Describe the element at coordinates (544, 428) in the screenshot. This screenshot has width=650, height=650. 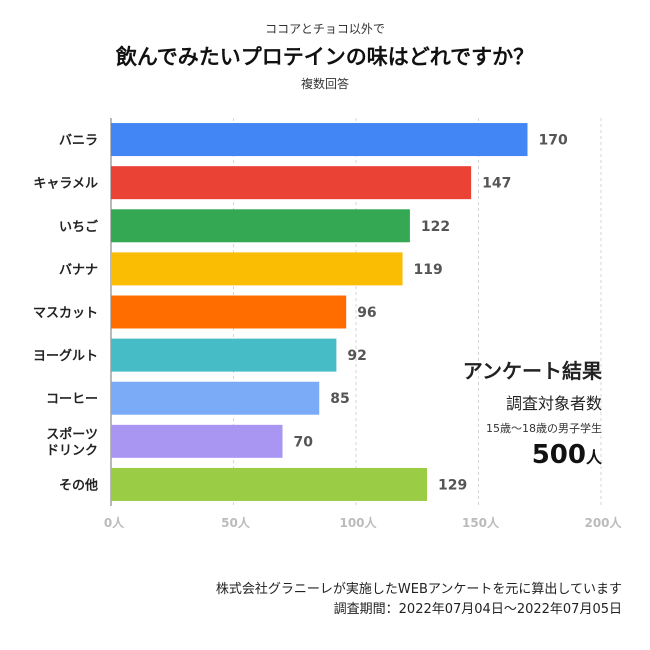
I see `summary-respondents: 15歳〜18歳の男子学生` at that location.